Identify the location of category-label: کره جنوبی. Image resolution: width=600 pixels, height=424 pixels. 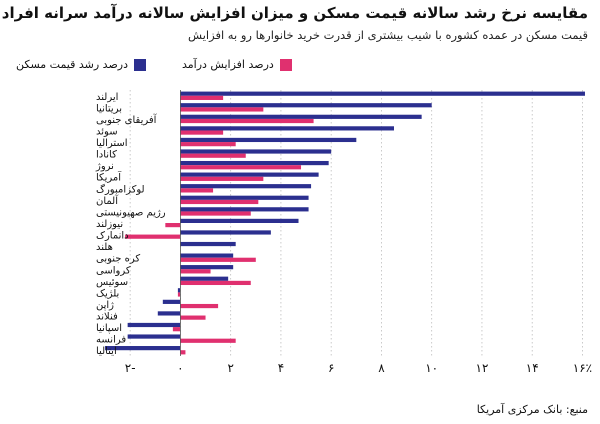
(118, 259).